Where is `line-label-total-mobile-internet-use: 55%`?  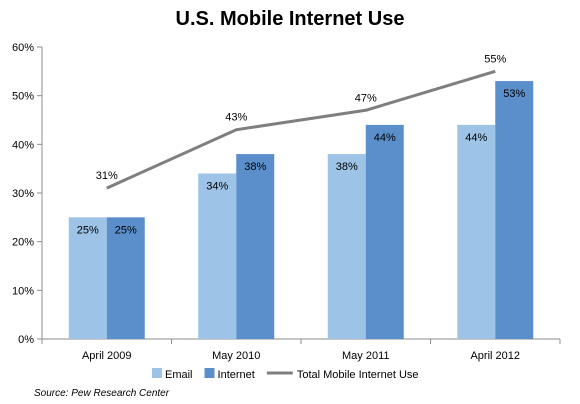
line-label-total-mobile-internet-use: 55% is located at coordinates (495, 59).